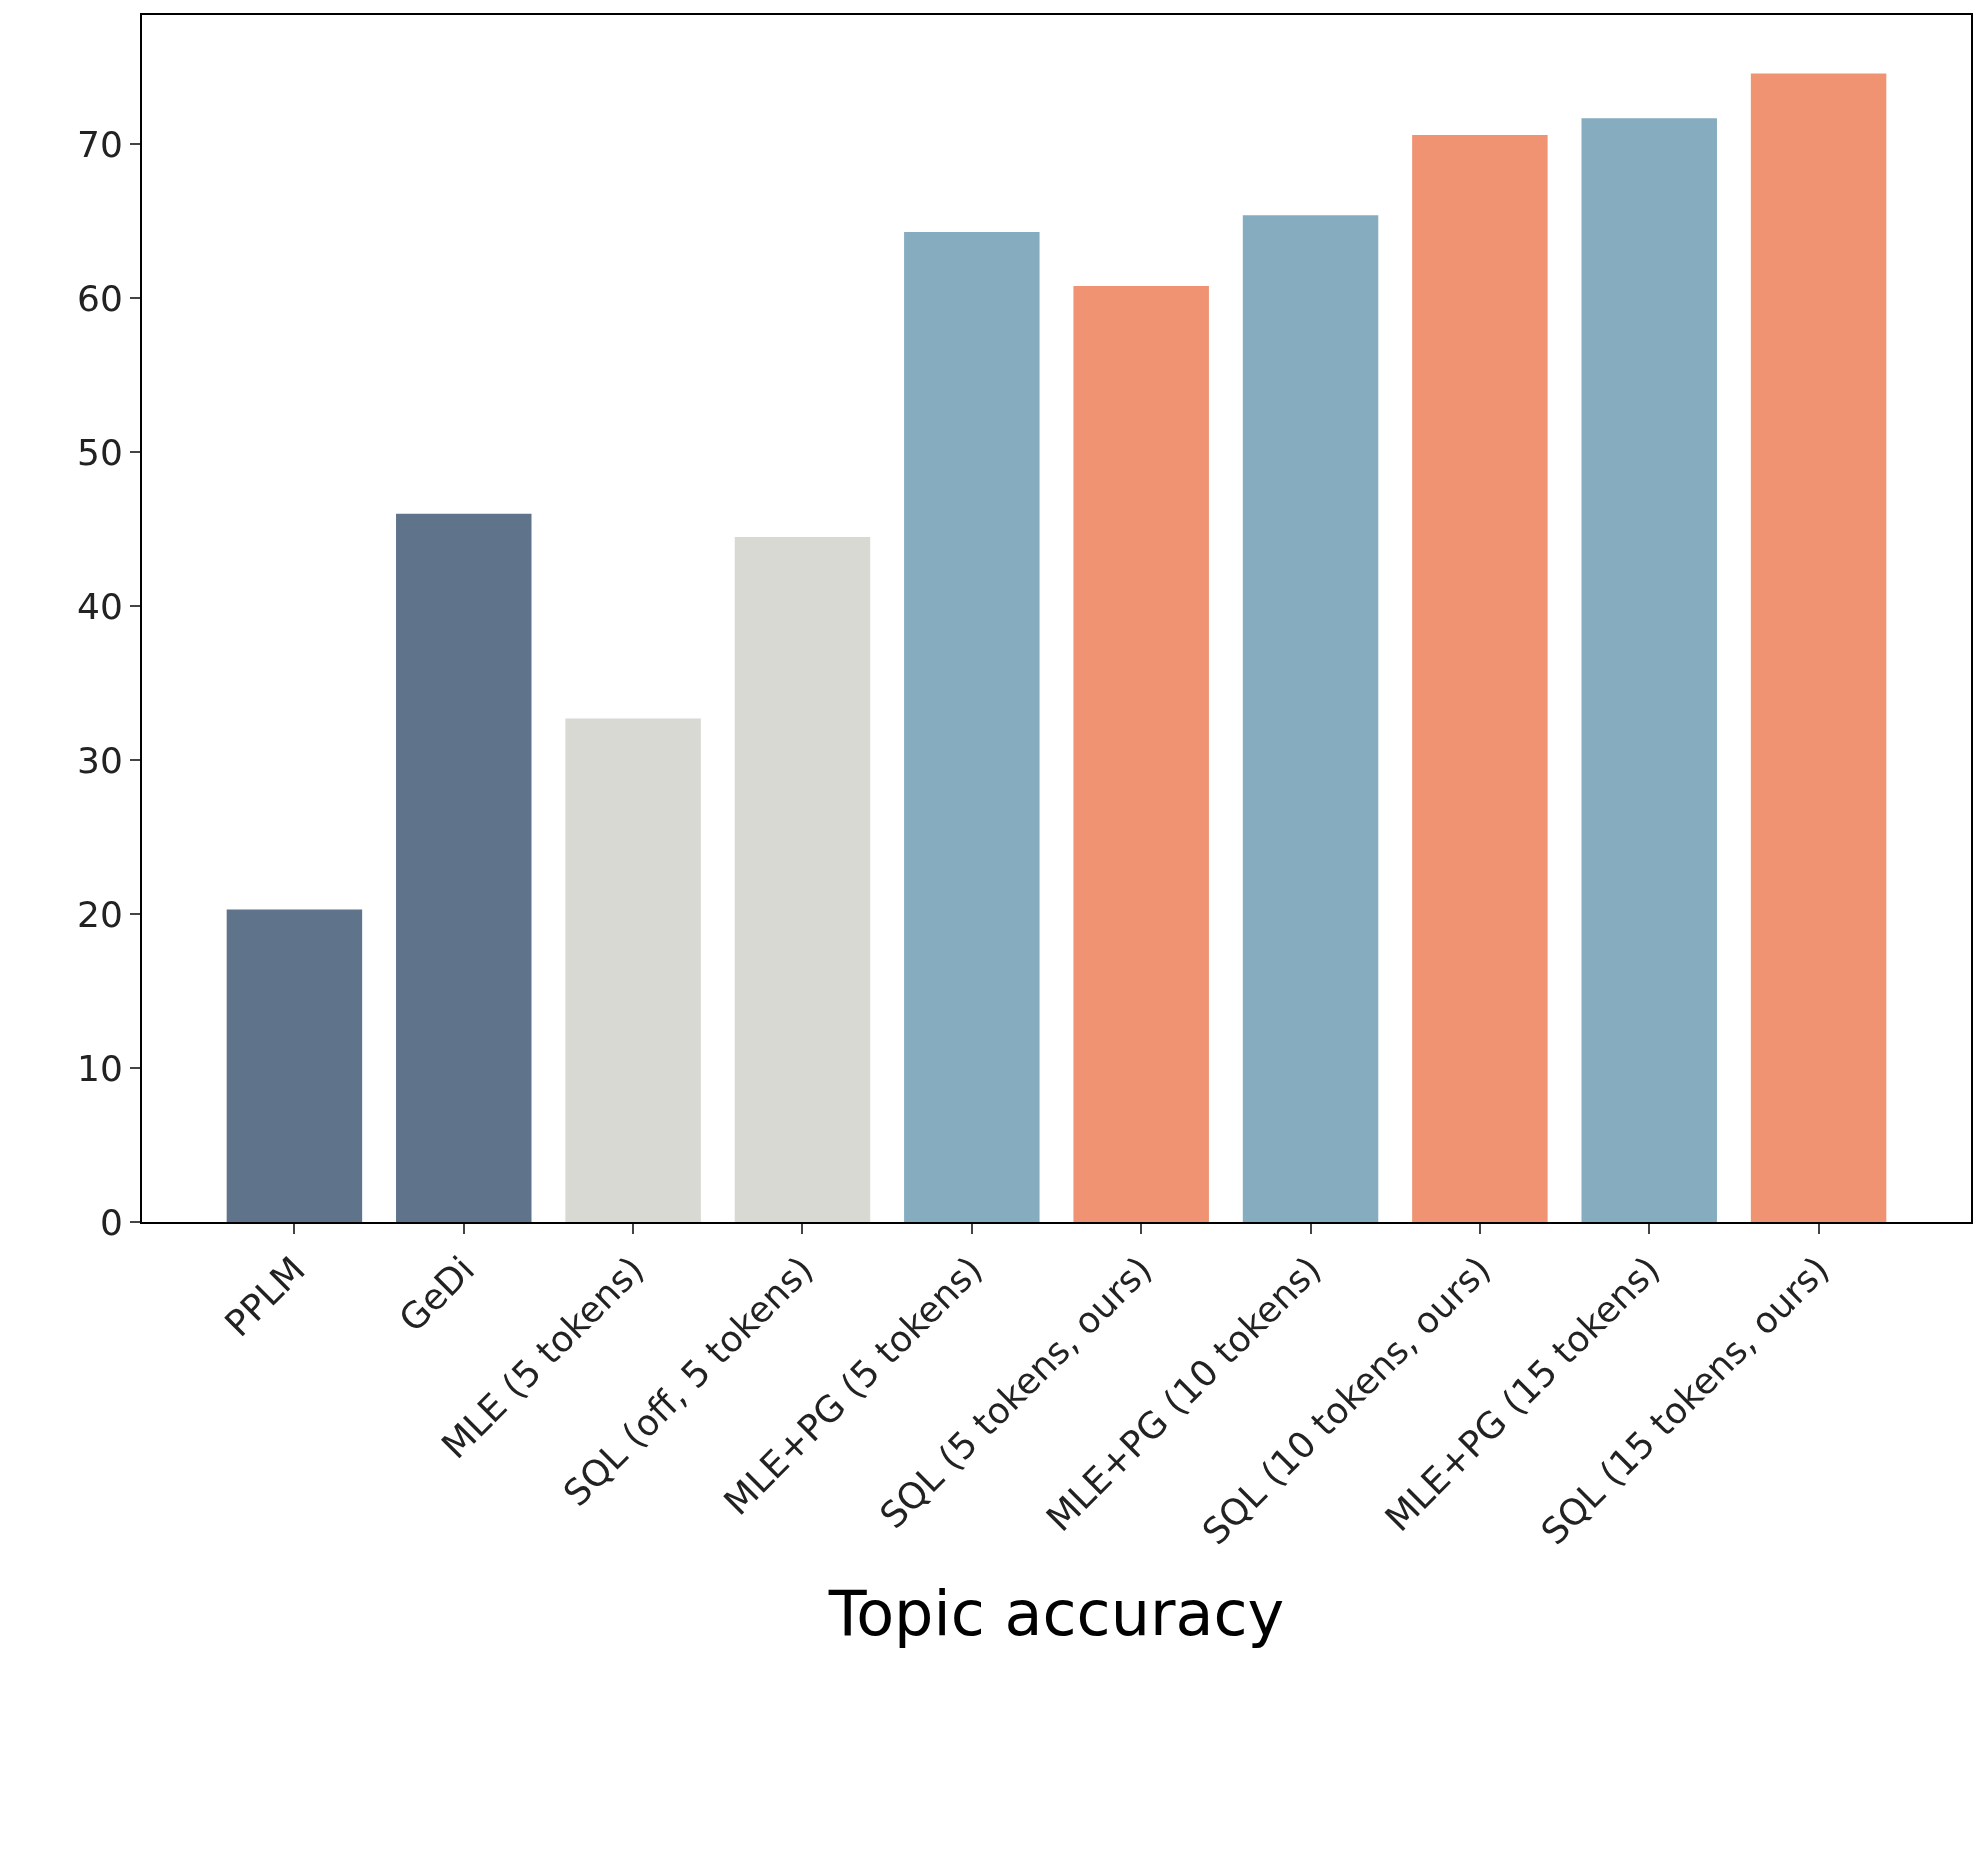 The width and height of the screenshot is (1983, 1852). Describe the element at coordinates (111, 1222) in the screenshot. I see `y-tick-label: 0` at that location.